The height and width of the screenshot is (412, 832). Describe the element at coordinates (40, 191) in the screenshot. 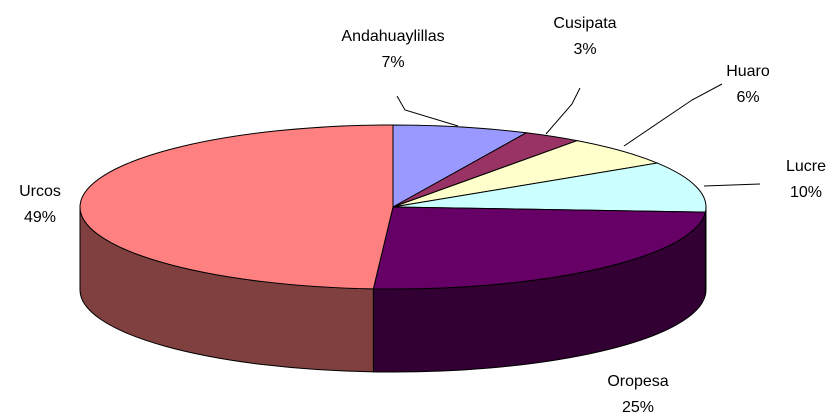

I see `slice-label: Urcos` at that location.